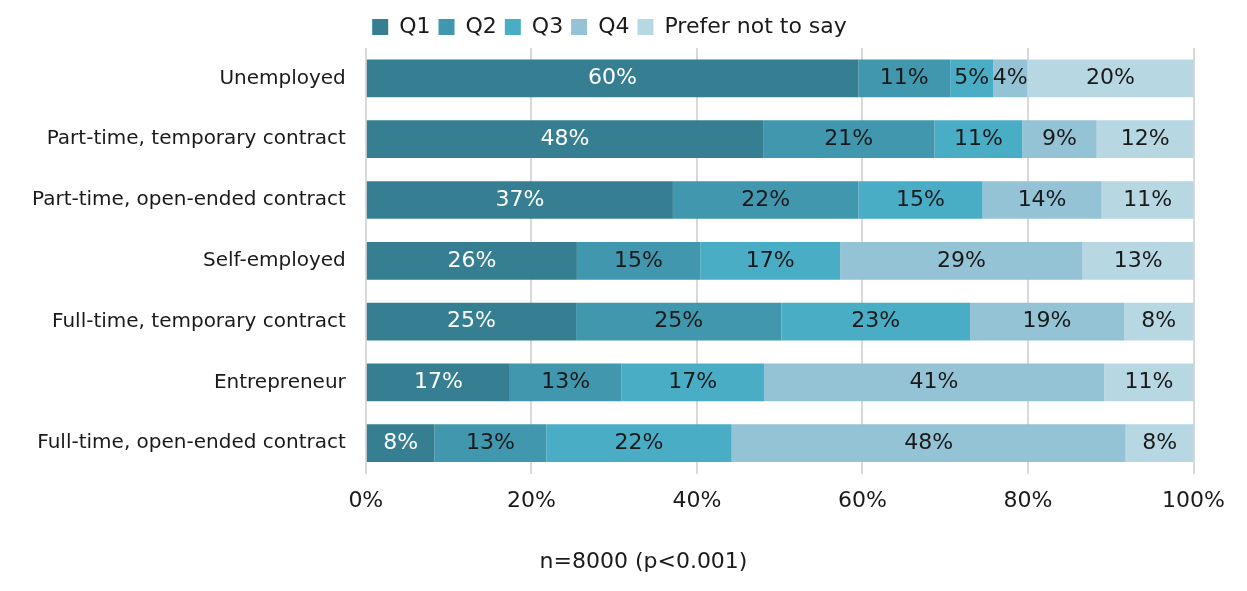 The width and height of the screenshot is (1247, 591). I want to click on data-label: 37%, so click(520, 198).